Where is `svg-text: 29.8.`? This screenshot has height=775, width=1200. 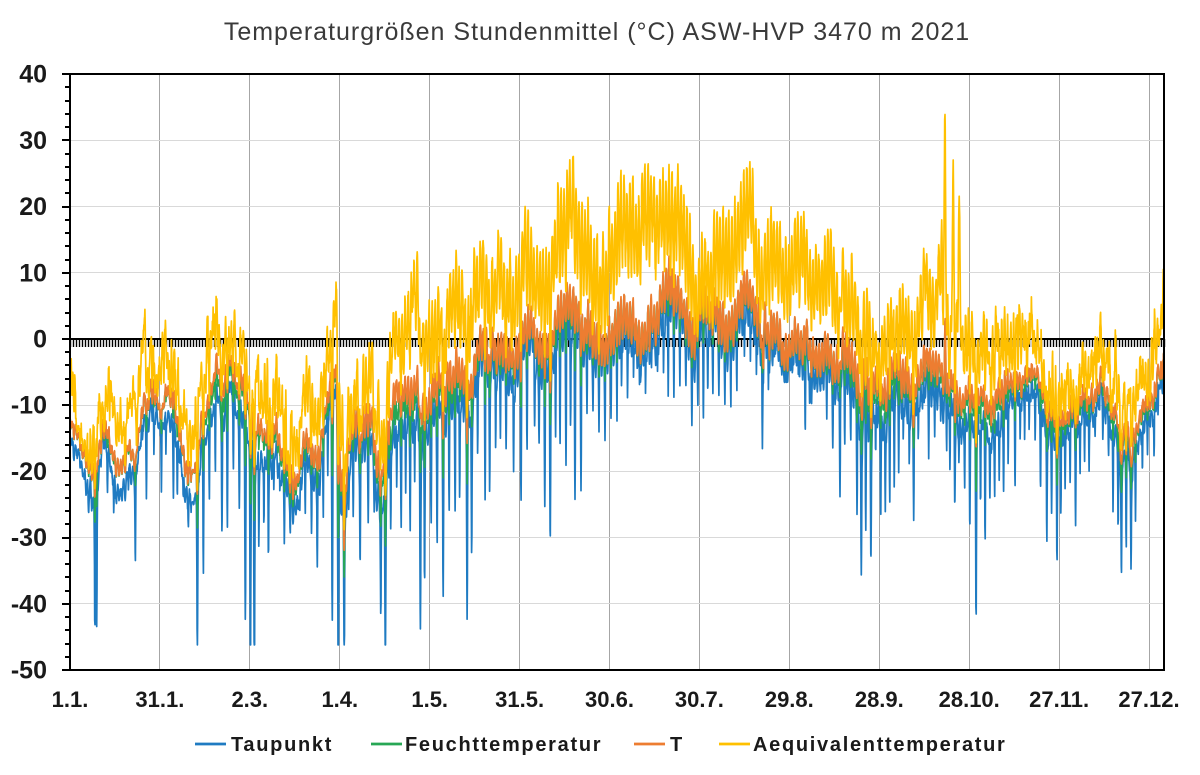 svg-text: 29.8. is located at coordinates (789, 699).